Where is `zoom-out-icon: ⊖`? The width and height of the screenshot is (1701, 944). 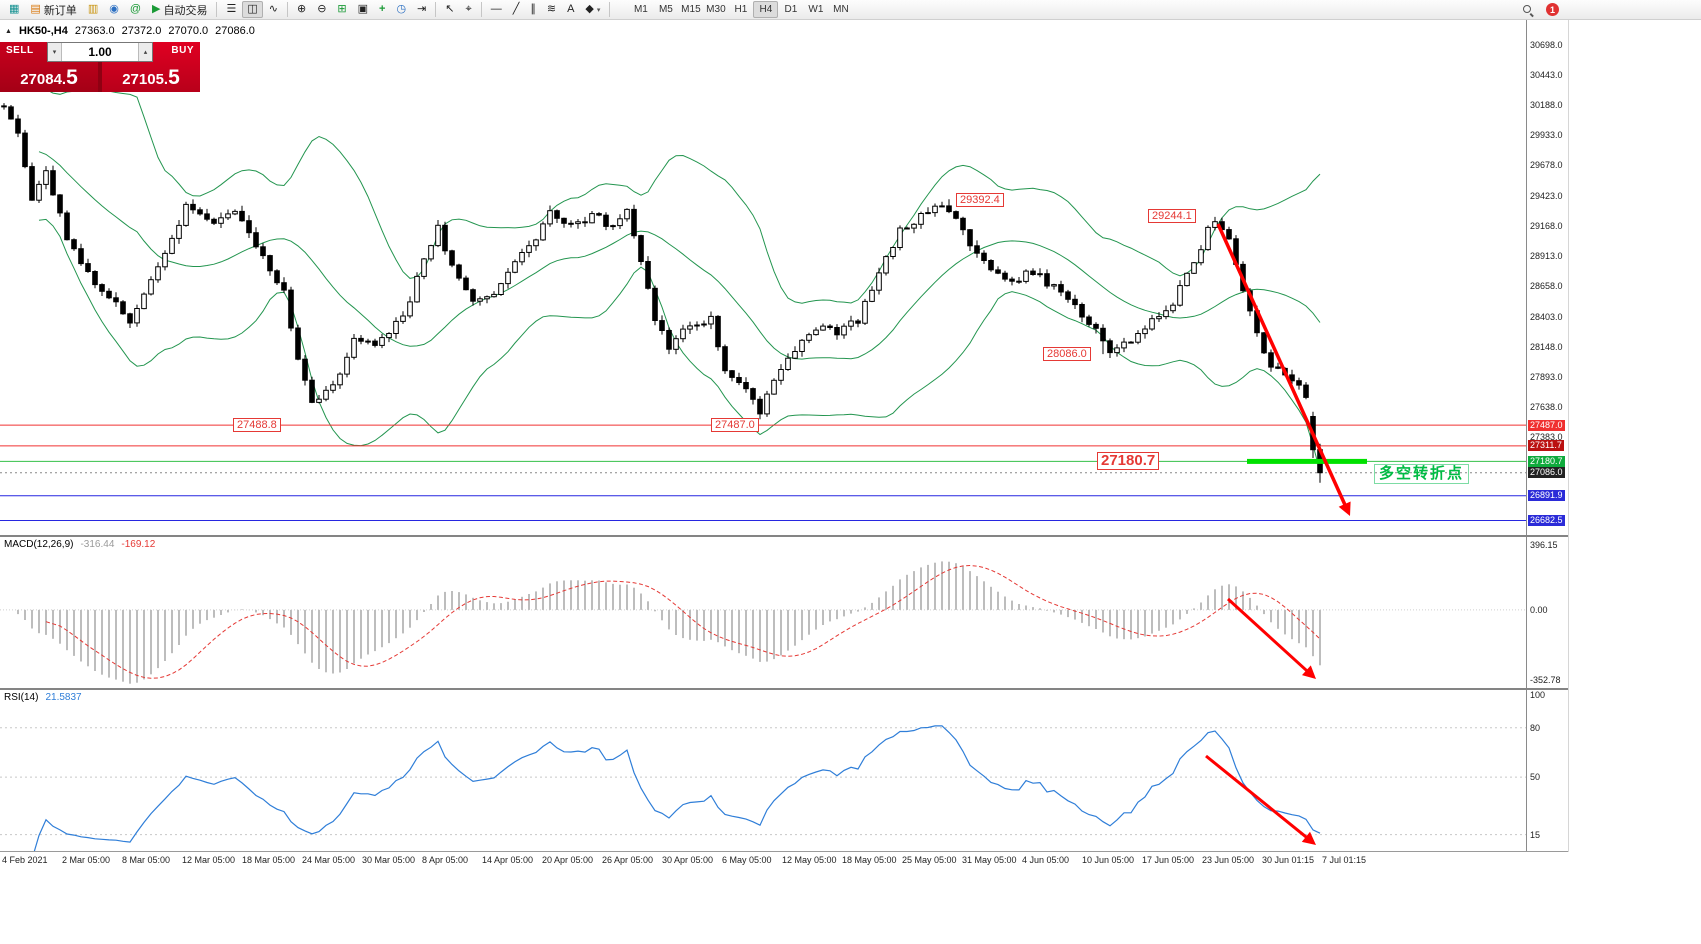
zoom-out-icon: ⊖ is located at coordinates (322, 9).